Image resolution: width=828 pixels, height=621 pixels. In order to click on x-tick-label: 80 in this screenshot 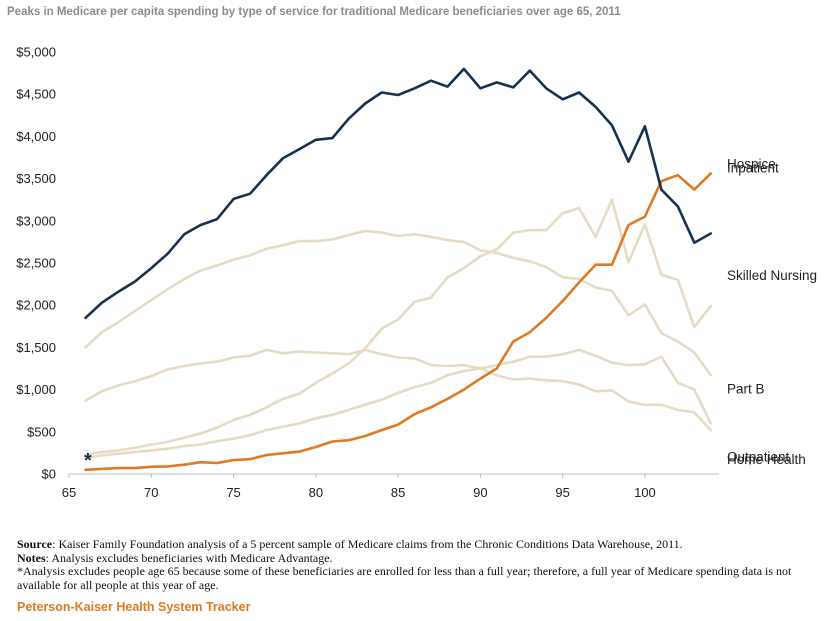, I will do `click(316, 492)`.